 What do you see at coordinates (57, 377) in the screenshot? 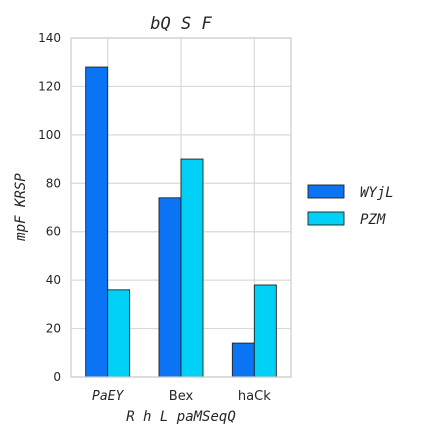
I see `y-tick-label: 0` at bounding box center [57, 377].